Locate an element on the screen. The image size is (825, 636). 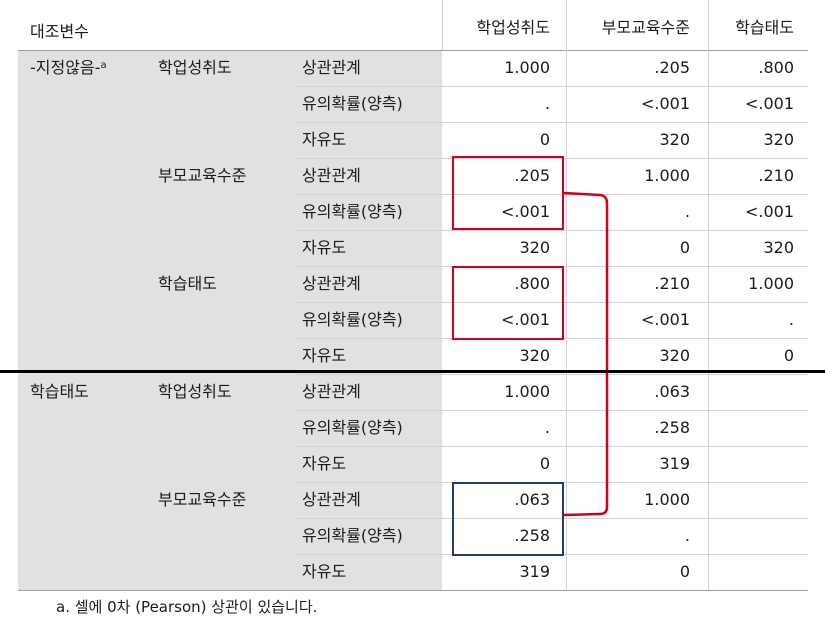
highlight-box-blue is located at coordinates (508, 519).